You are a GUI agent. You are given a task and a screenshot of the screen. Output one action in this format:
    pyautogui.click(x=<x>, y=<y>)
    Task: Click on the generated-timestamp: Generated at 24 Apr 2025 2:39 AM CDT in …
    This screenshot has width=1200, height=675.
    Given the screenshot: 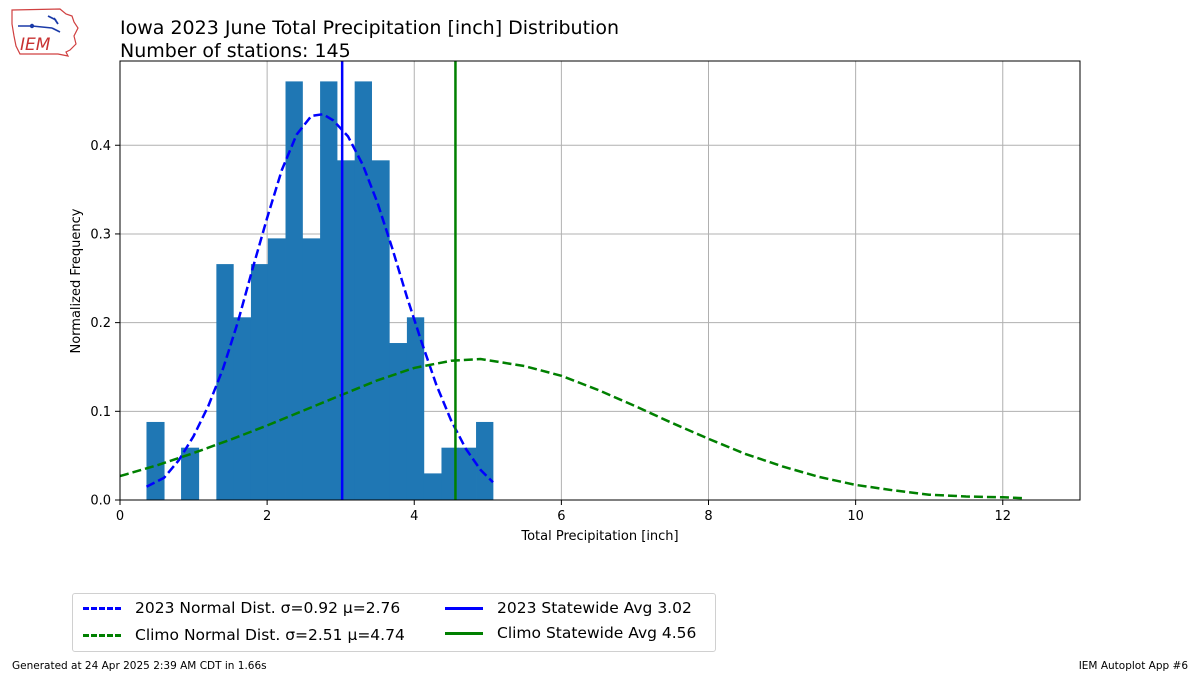 What is the action you would take?
    pyautogui.click(x=139, y=666)
    